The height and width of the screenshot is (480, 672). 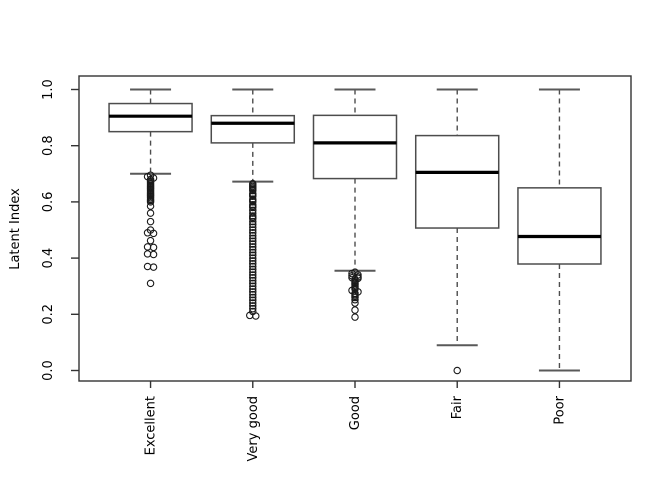 What do you see at coordinates (253, 428) in the screenshot?
I see `x-category-label: Very good` at bounding box center [253, 428].